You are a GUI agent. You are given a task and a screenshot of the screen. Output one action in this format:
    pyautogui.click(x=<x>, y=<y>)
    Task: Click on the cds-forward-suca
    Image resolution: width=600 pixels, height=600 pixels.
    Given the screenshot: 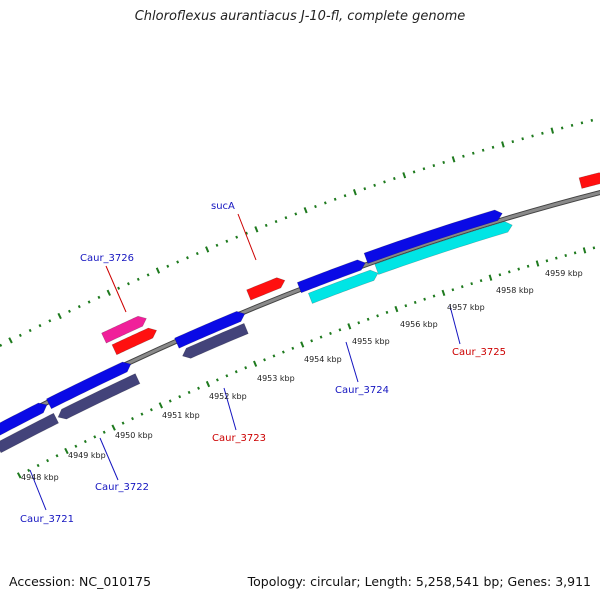 What is the action you would take?
    pyautogui.click(x=433, y=236)
    